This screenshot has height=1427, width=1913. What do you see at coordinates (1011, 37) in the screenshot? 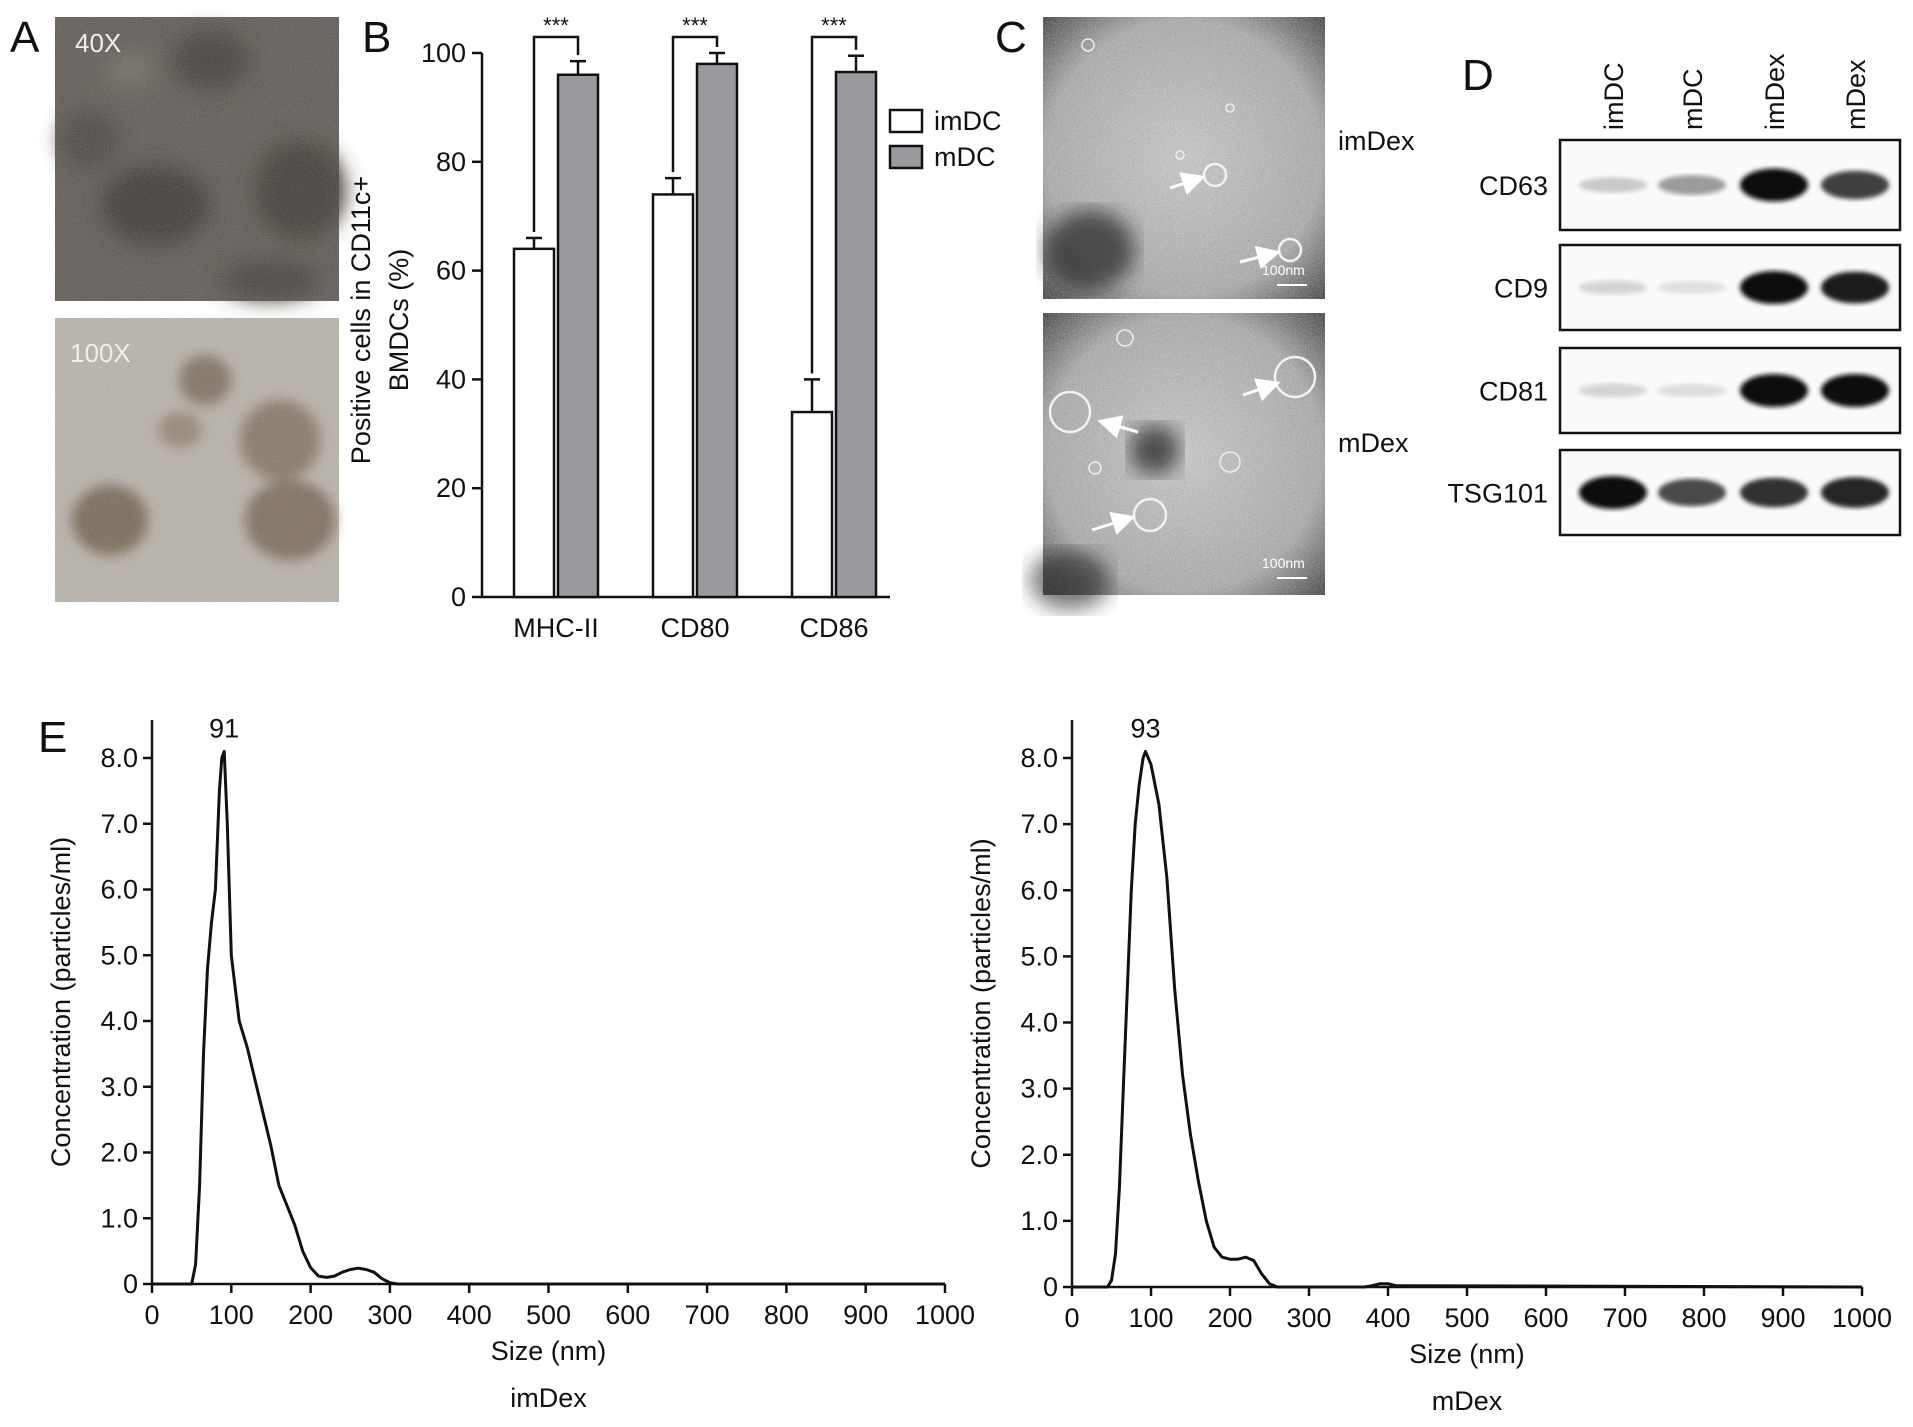
I see `panel-letter-c: C` at bounding box center [1011, 37].